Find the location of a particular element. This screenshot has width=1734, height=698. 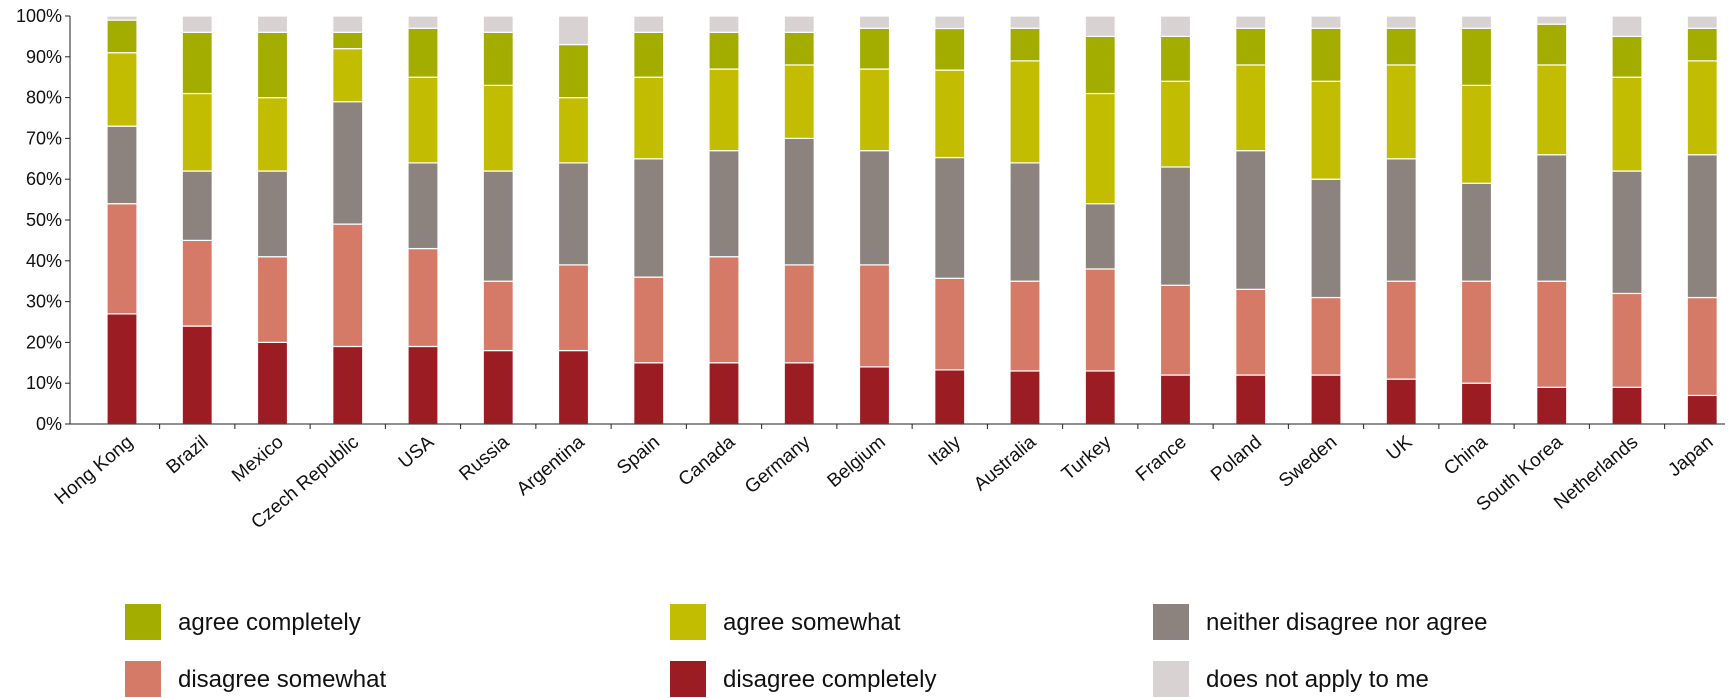

x-tick-label: Brazil is located at coordinates (188, 455).